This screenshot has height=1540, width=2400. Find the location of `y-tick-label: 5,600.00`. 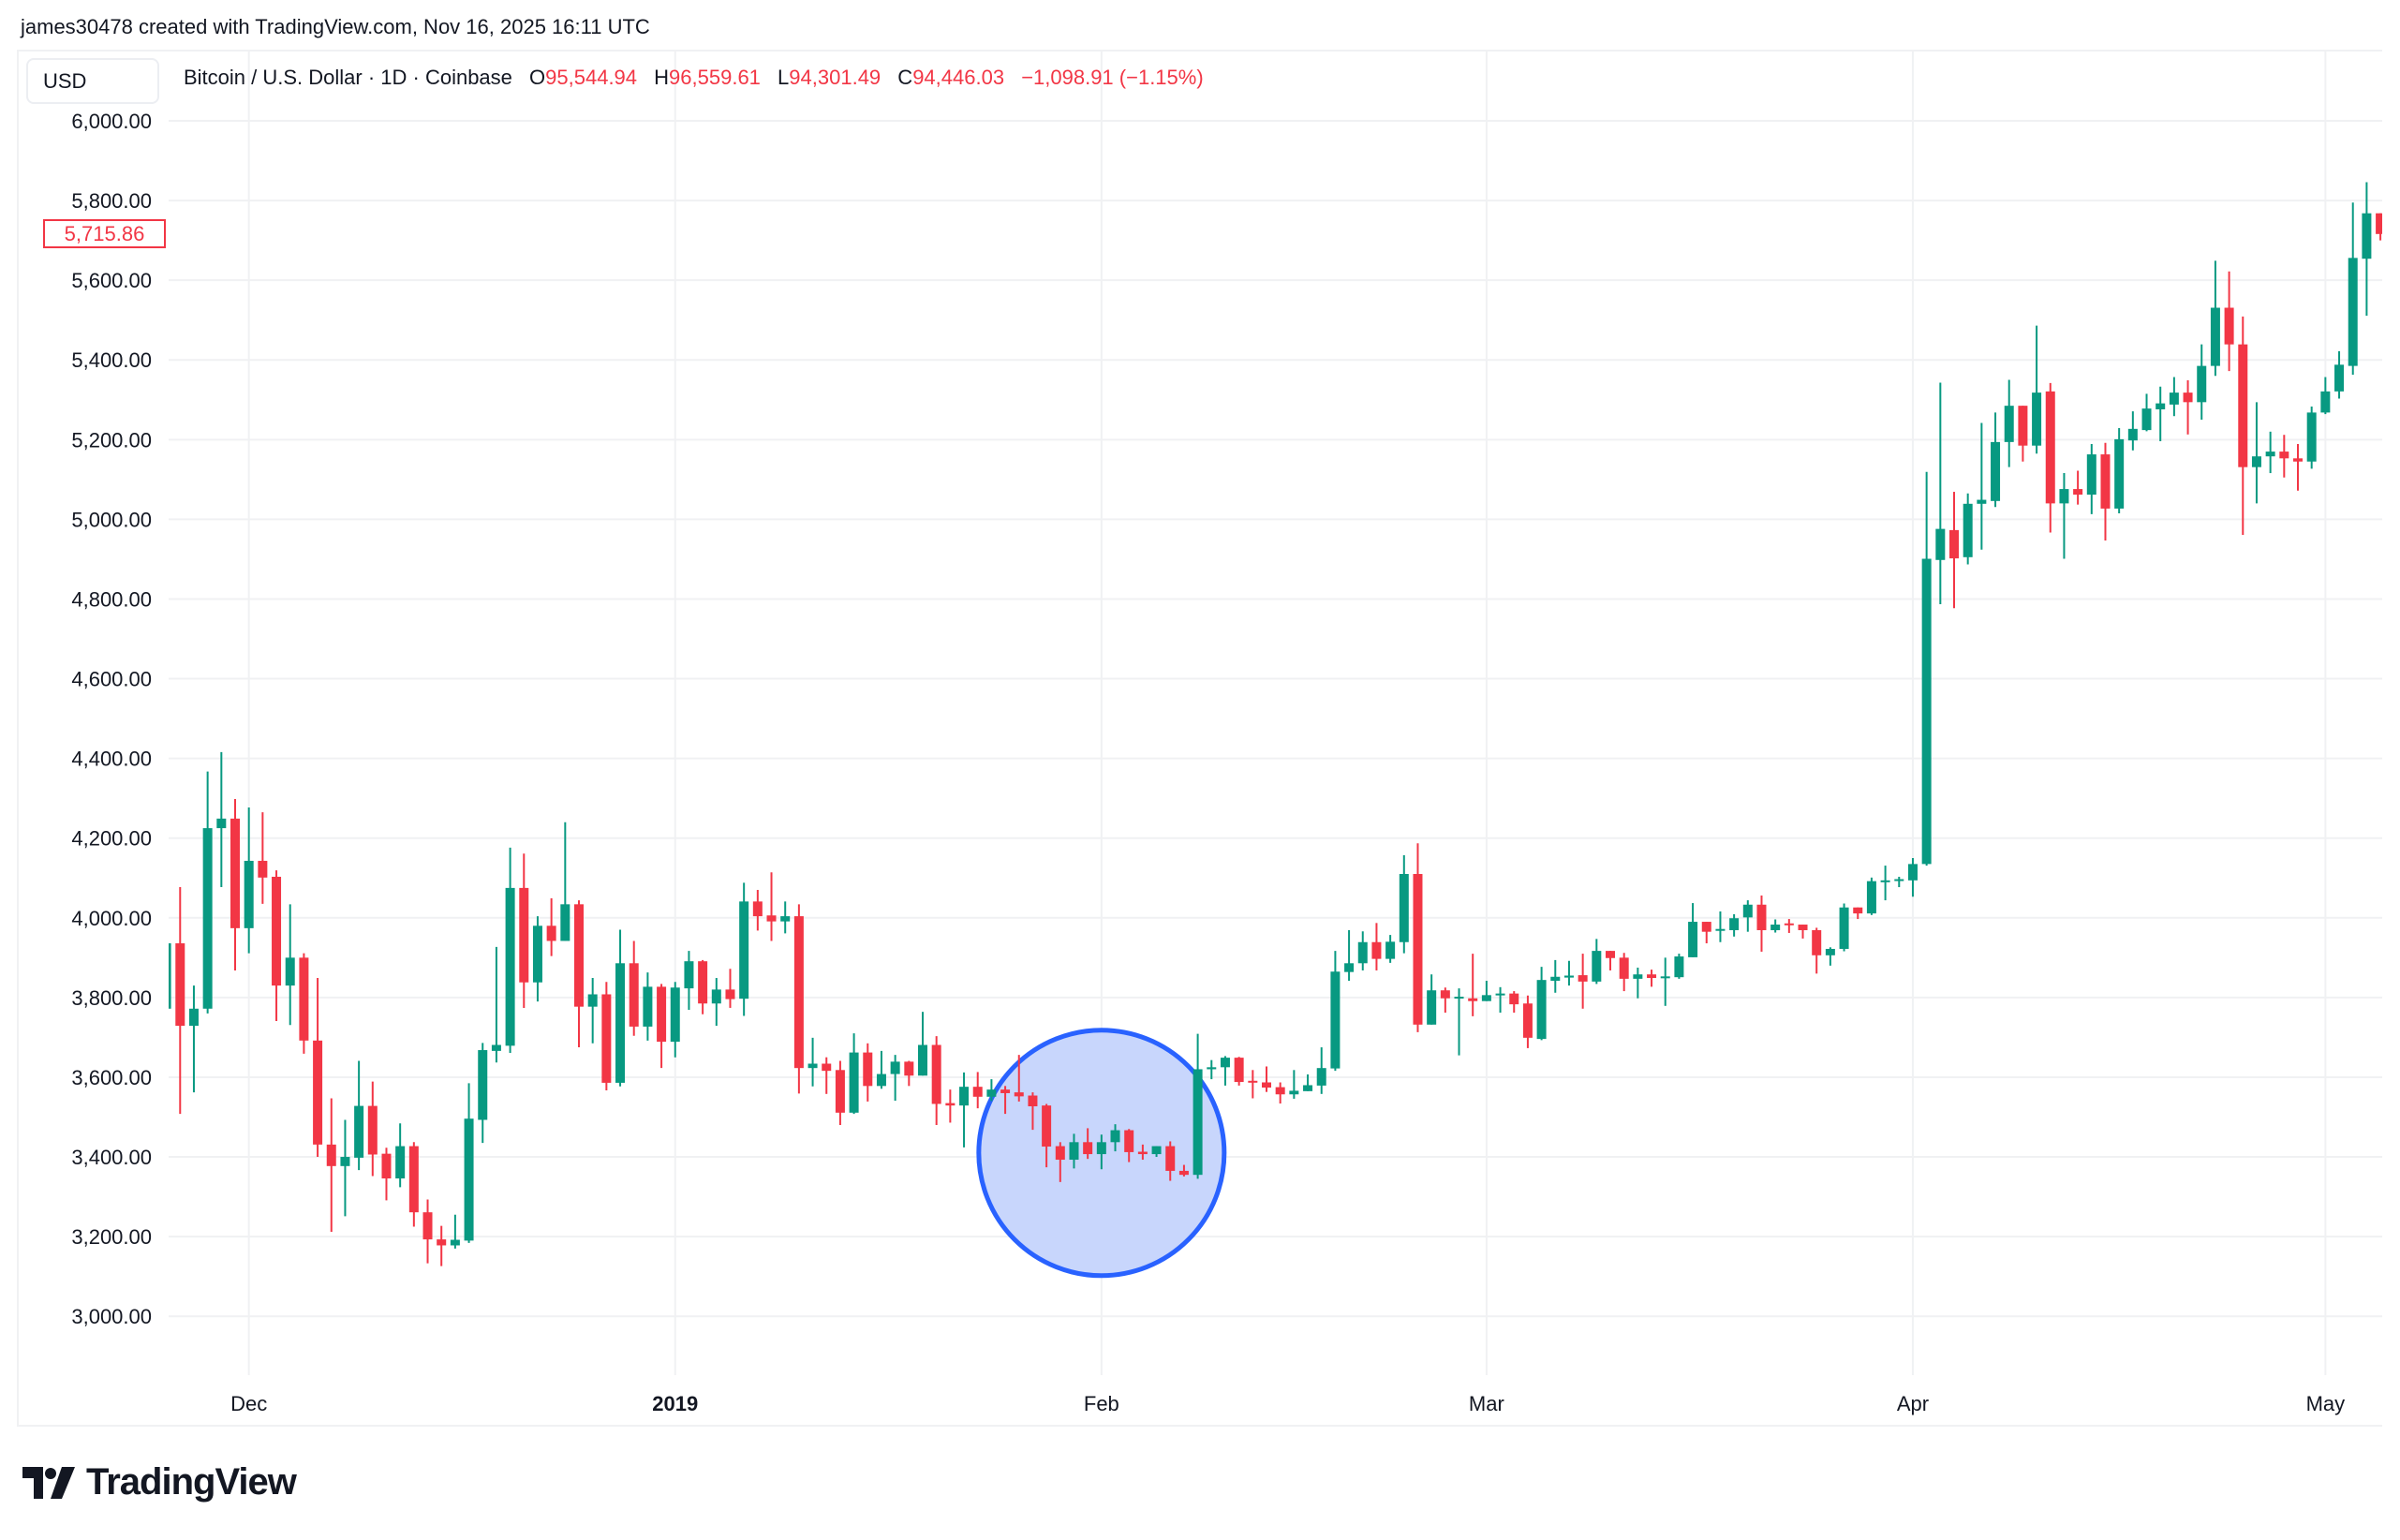

y-tick-label: 5,600.00 is located at coordinates (111, 280).